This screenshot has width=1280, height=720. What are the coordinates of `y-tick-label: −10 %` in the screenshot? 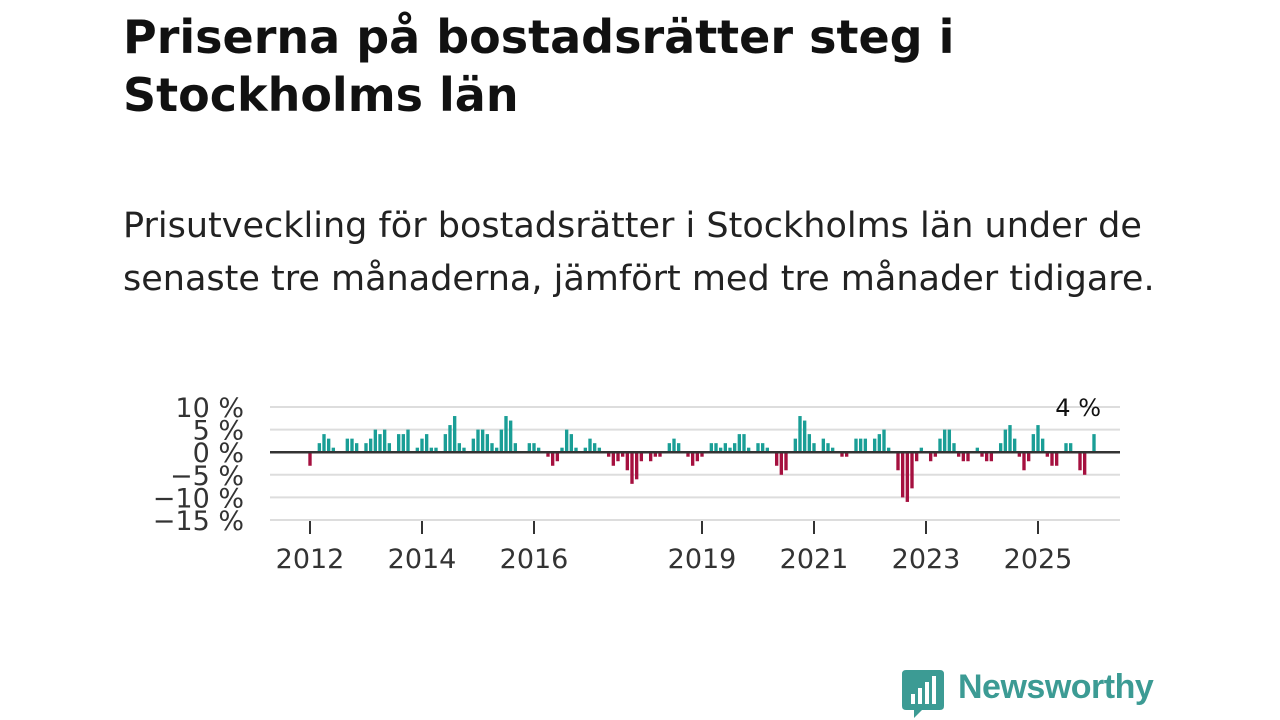 It's located at (198, 498).